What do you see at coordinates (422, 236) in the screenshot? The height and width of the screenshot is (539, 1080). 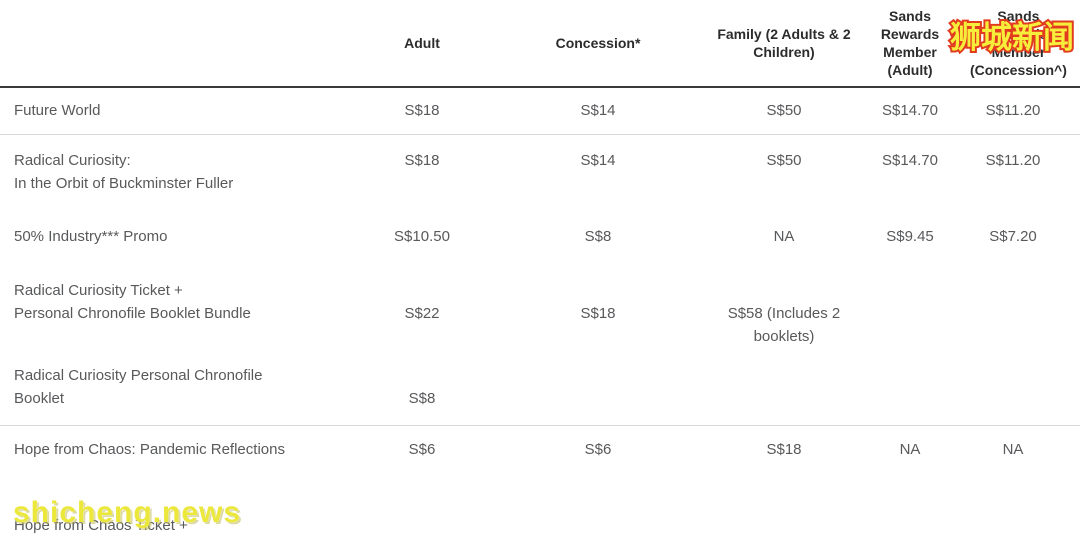 I see `price-adult: S$10.50` at bounding box center [422, 236].